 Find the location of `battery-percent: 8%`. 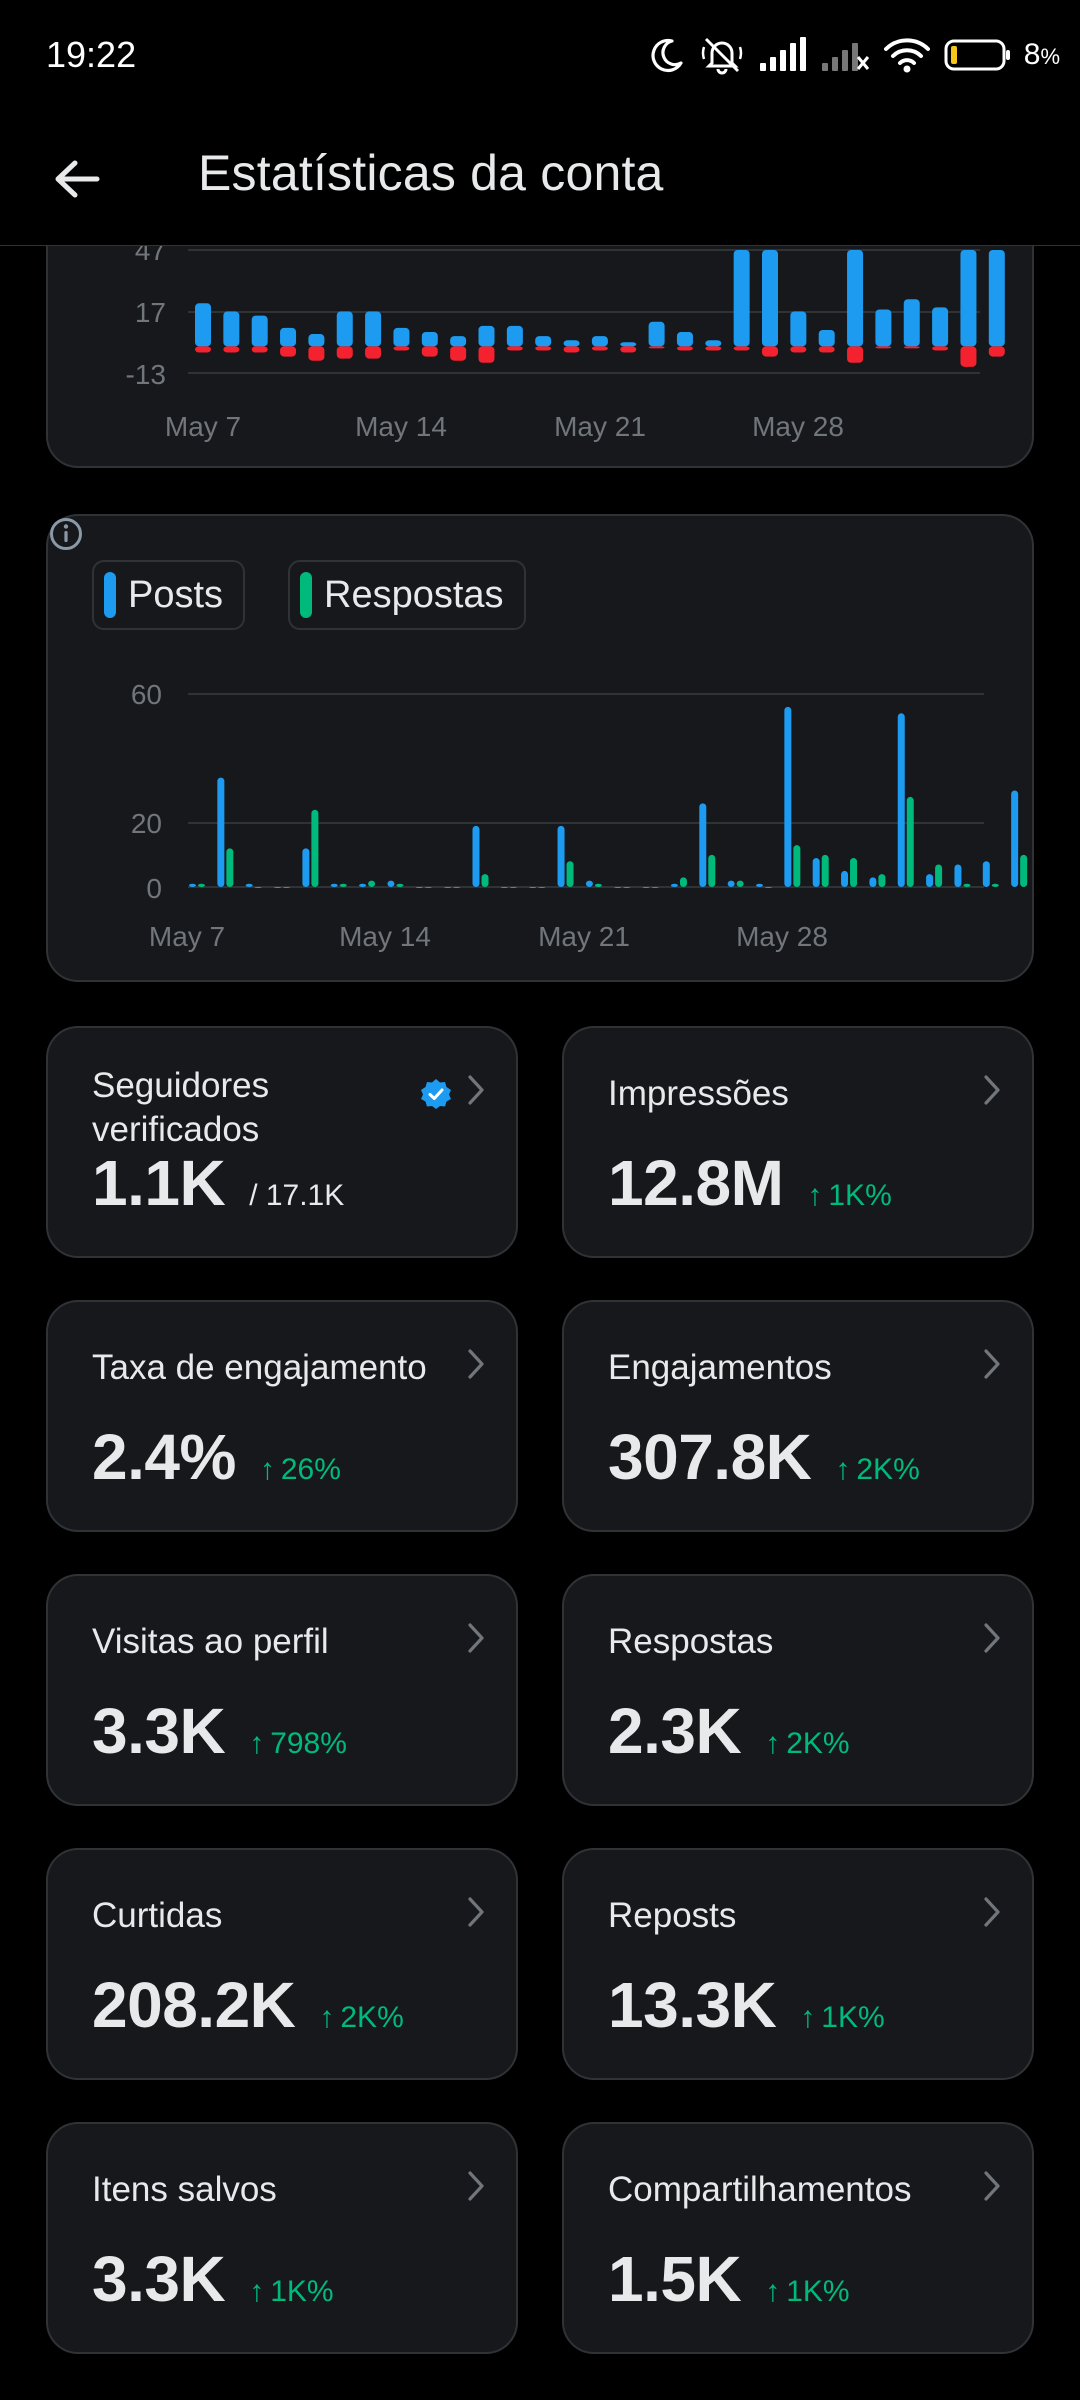

battery-percent: 8% is located at coordinates (1041, 54).